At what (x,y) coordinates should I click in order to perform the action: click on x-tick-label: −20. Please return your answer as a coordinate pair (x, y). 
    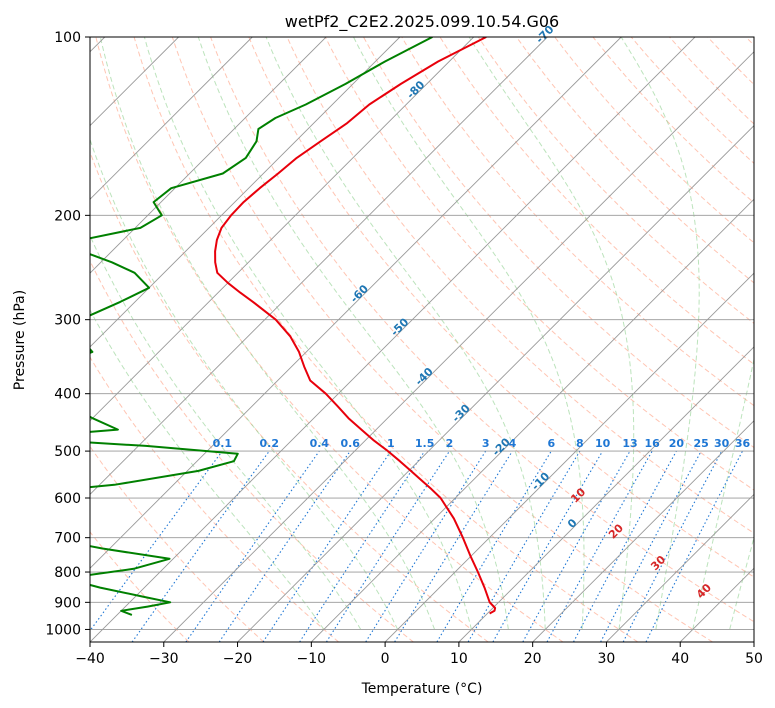
    Looking at the image, I should click on (238, 659).